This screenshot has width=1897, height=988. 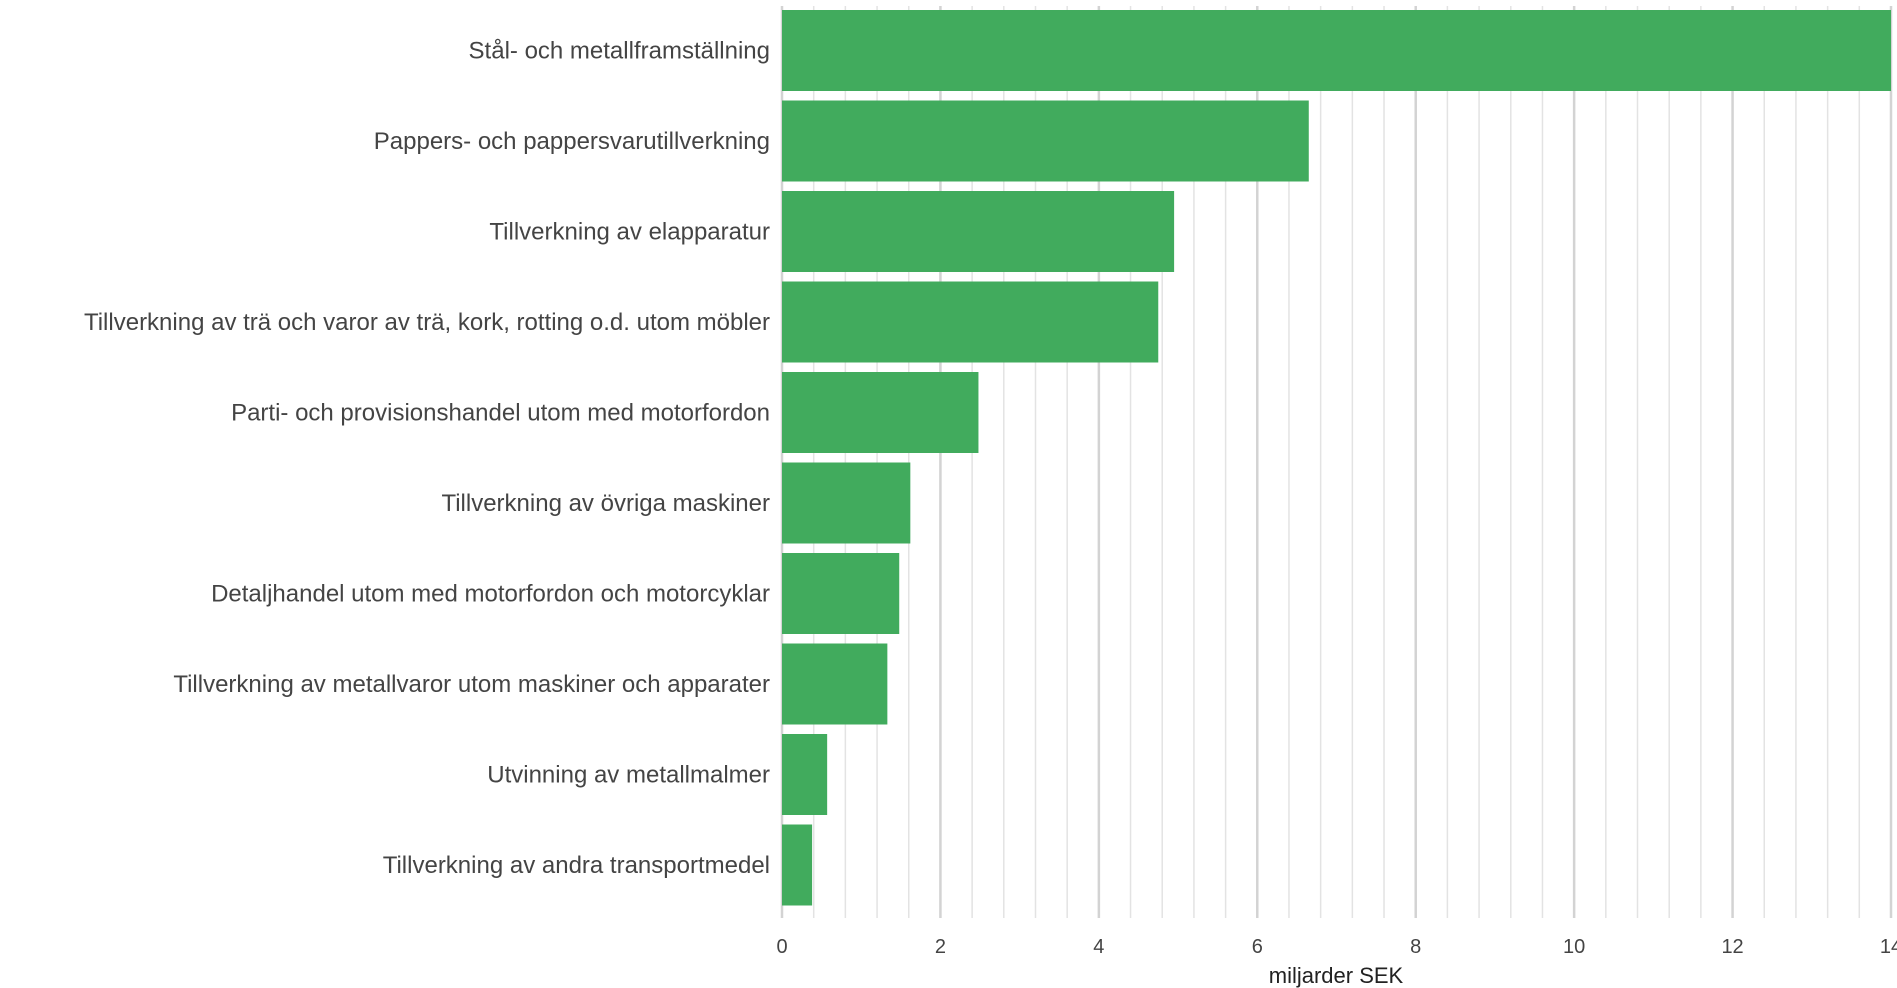 What do you see at coordinates (1888, 947) in the screenshot?
I see `x-tick-label: 14` at bounding box center [1888, 947].